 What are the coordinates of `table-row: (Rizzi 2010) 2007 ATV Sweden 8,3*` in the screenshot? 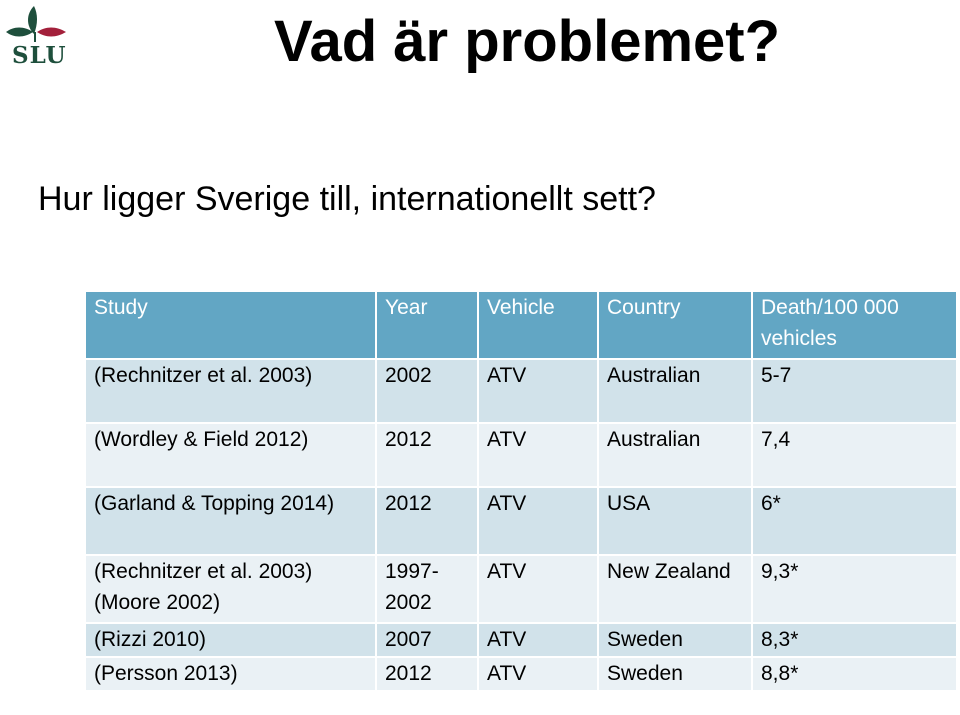 It's located at (521, 640).